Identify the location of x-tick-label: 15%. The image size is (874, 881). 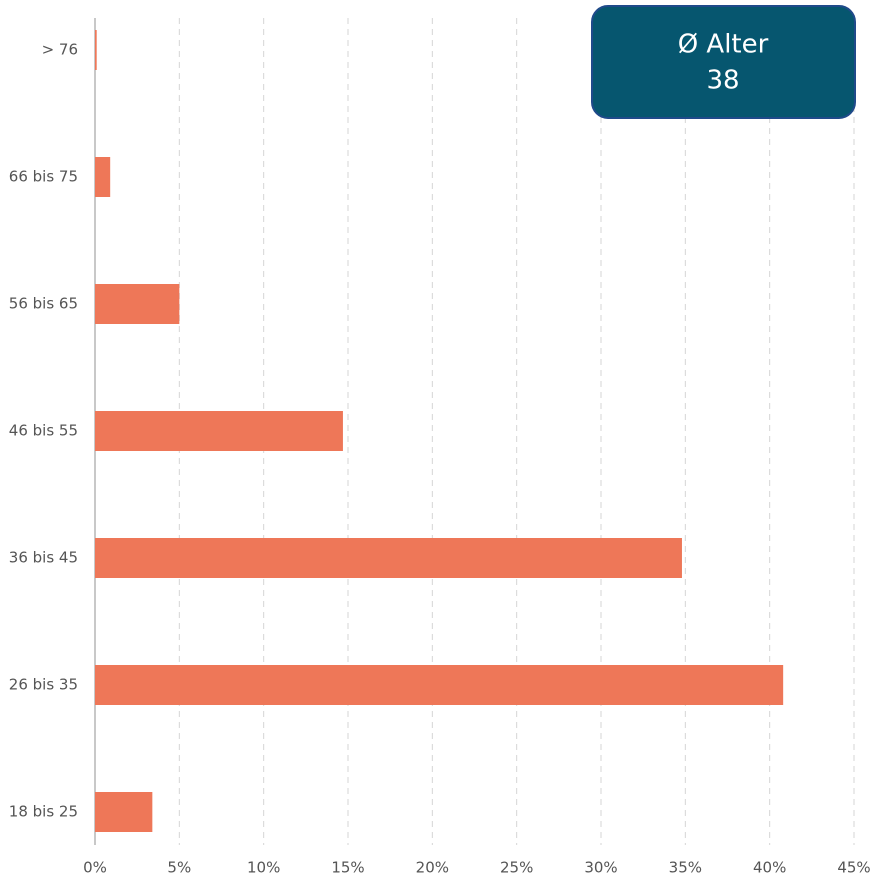
(347, 868).